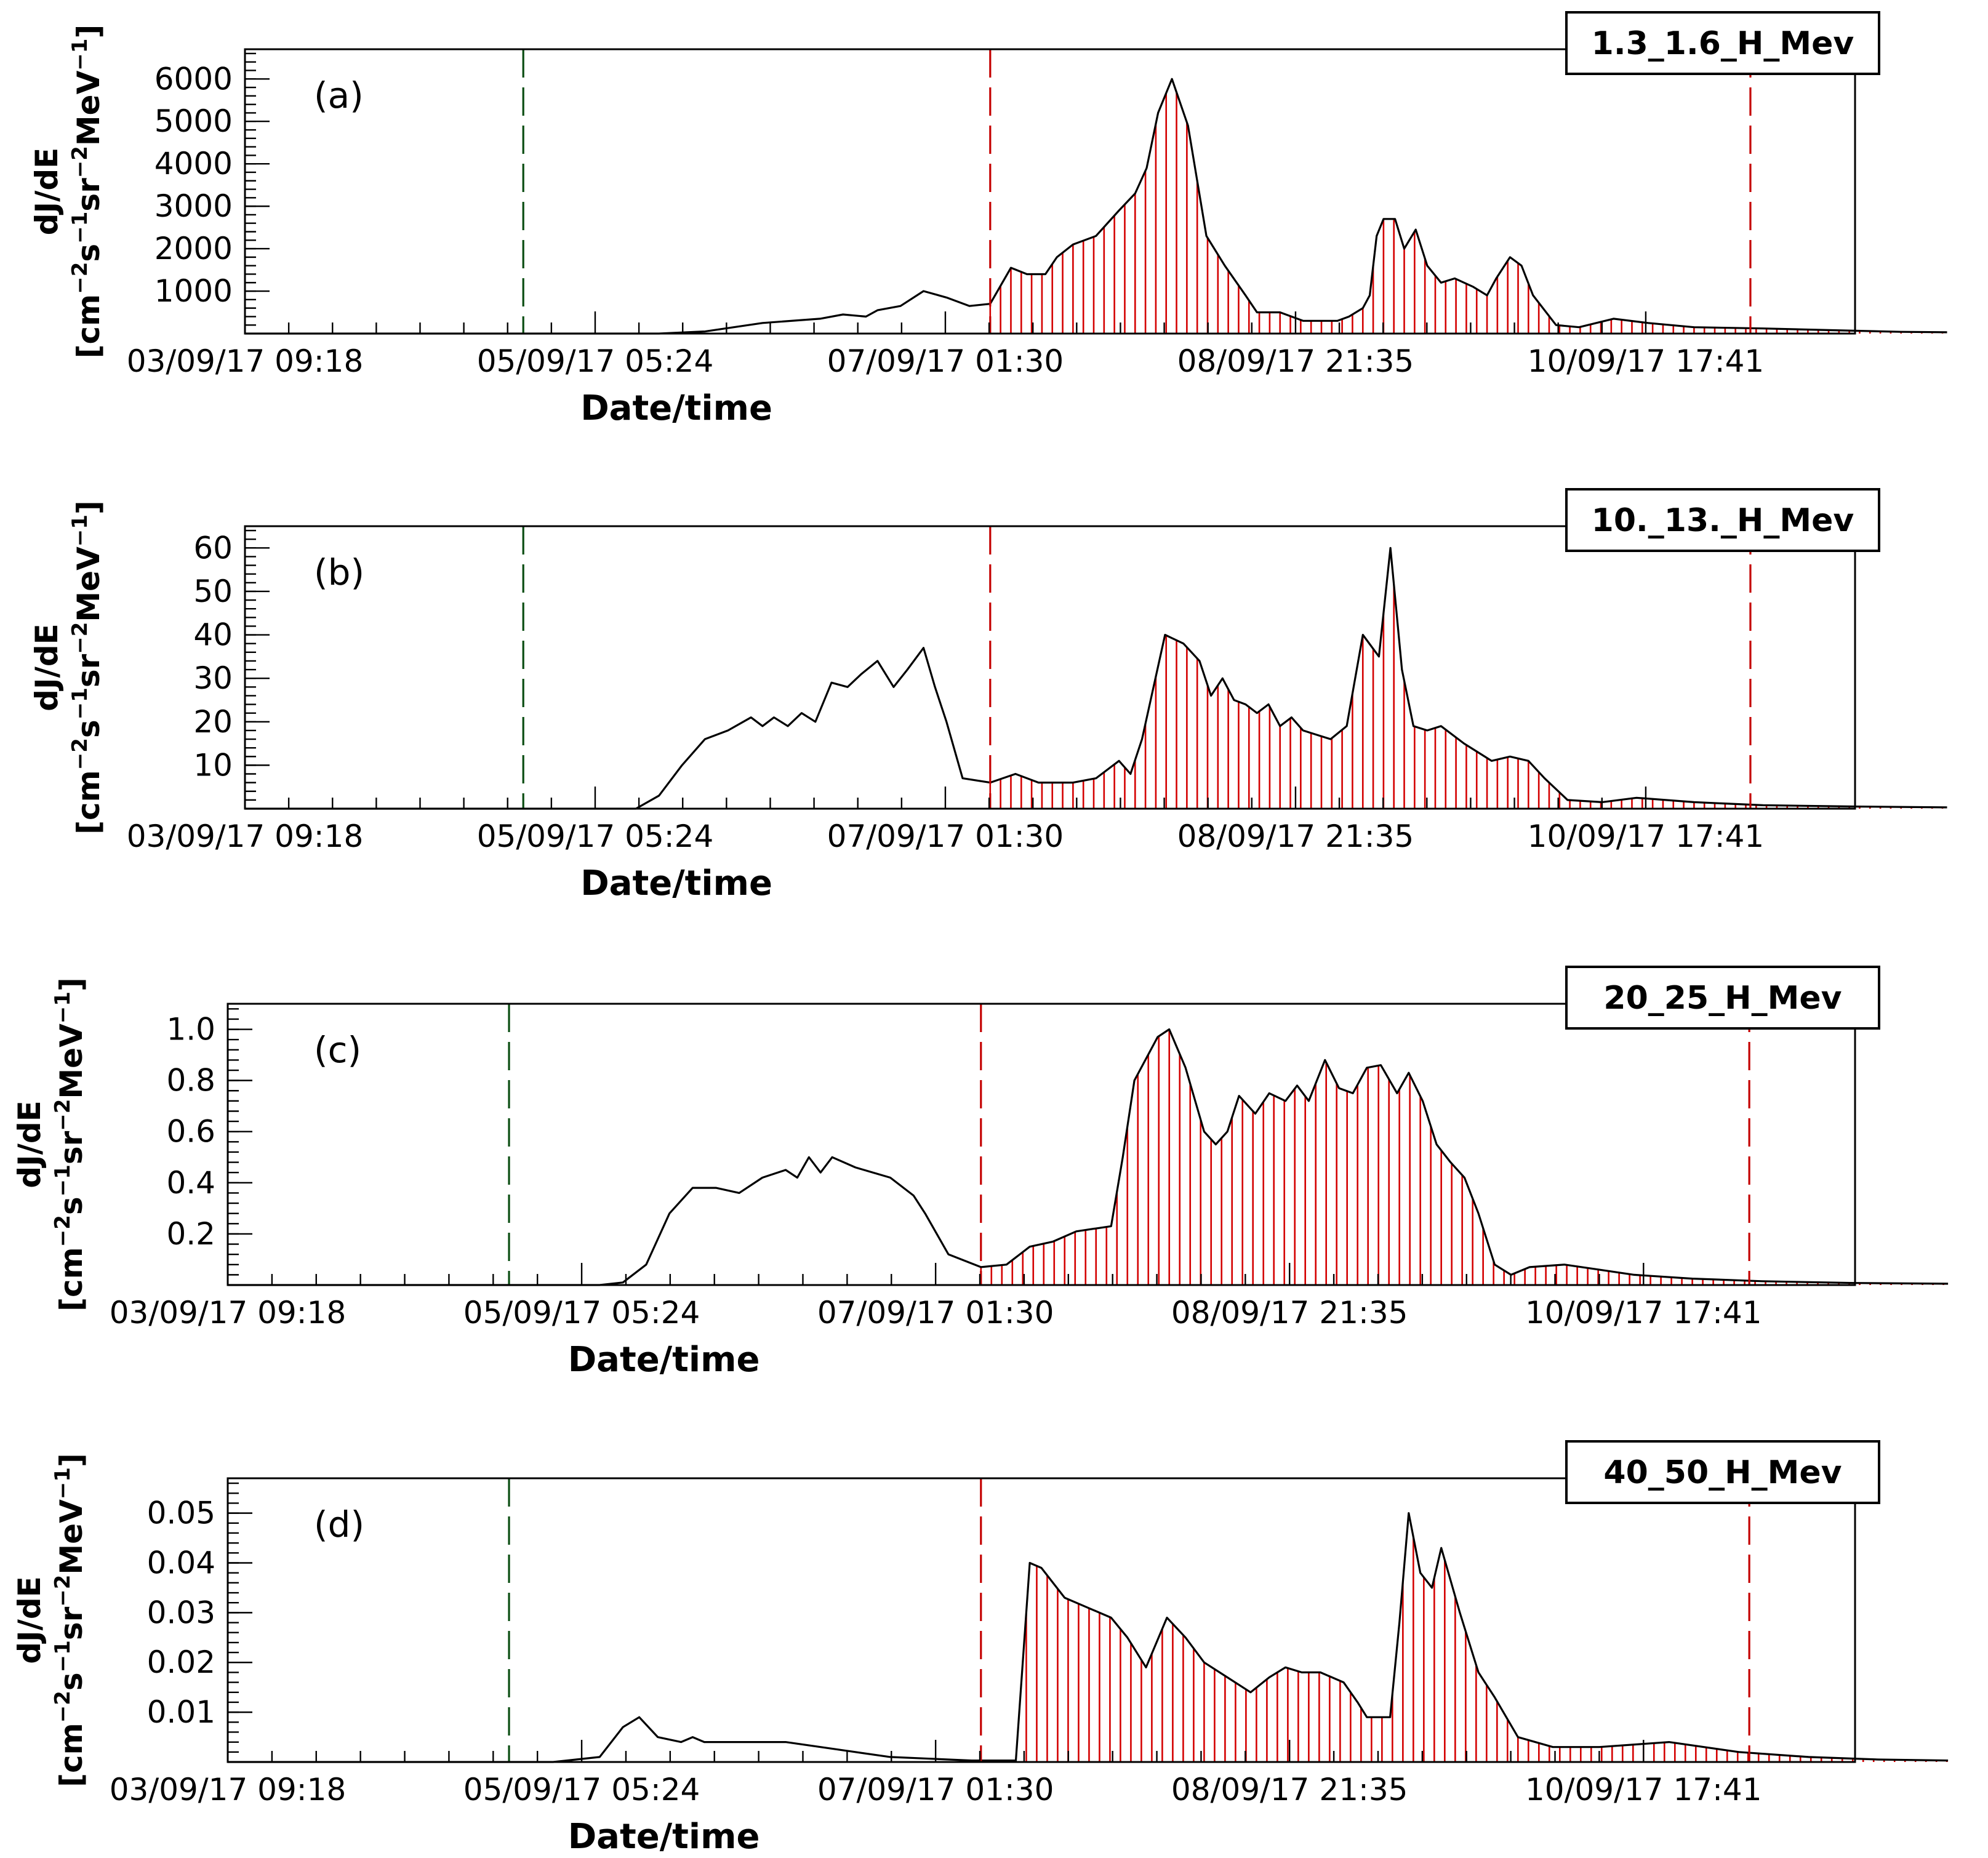 The image size is (1988, 1858). Describe the element at coordinates (190, 1183) in the screenshot. I see `panel-c-y-tick-label: 0.4` at that location.